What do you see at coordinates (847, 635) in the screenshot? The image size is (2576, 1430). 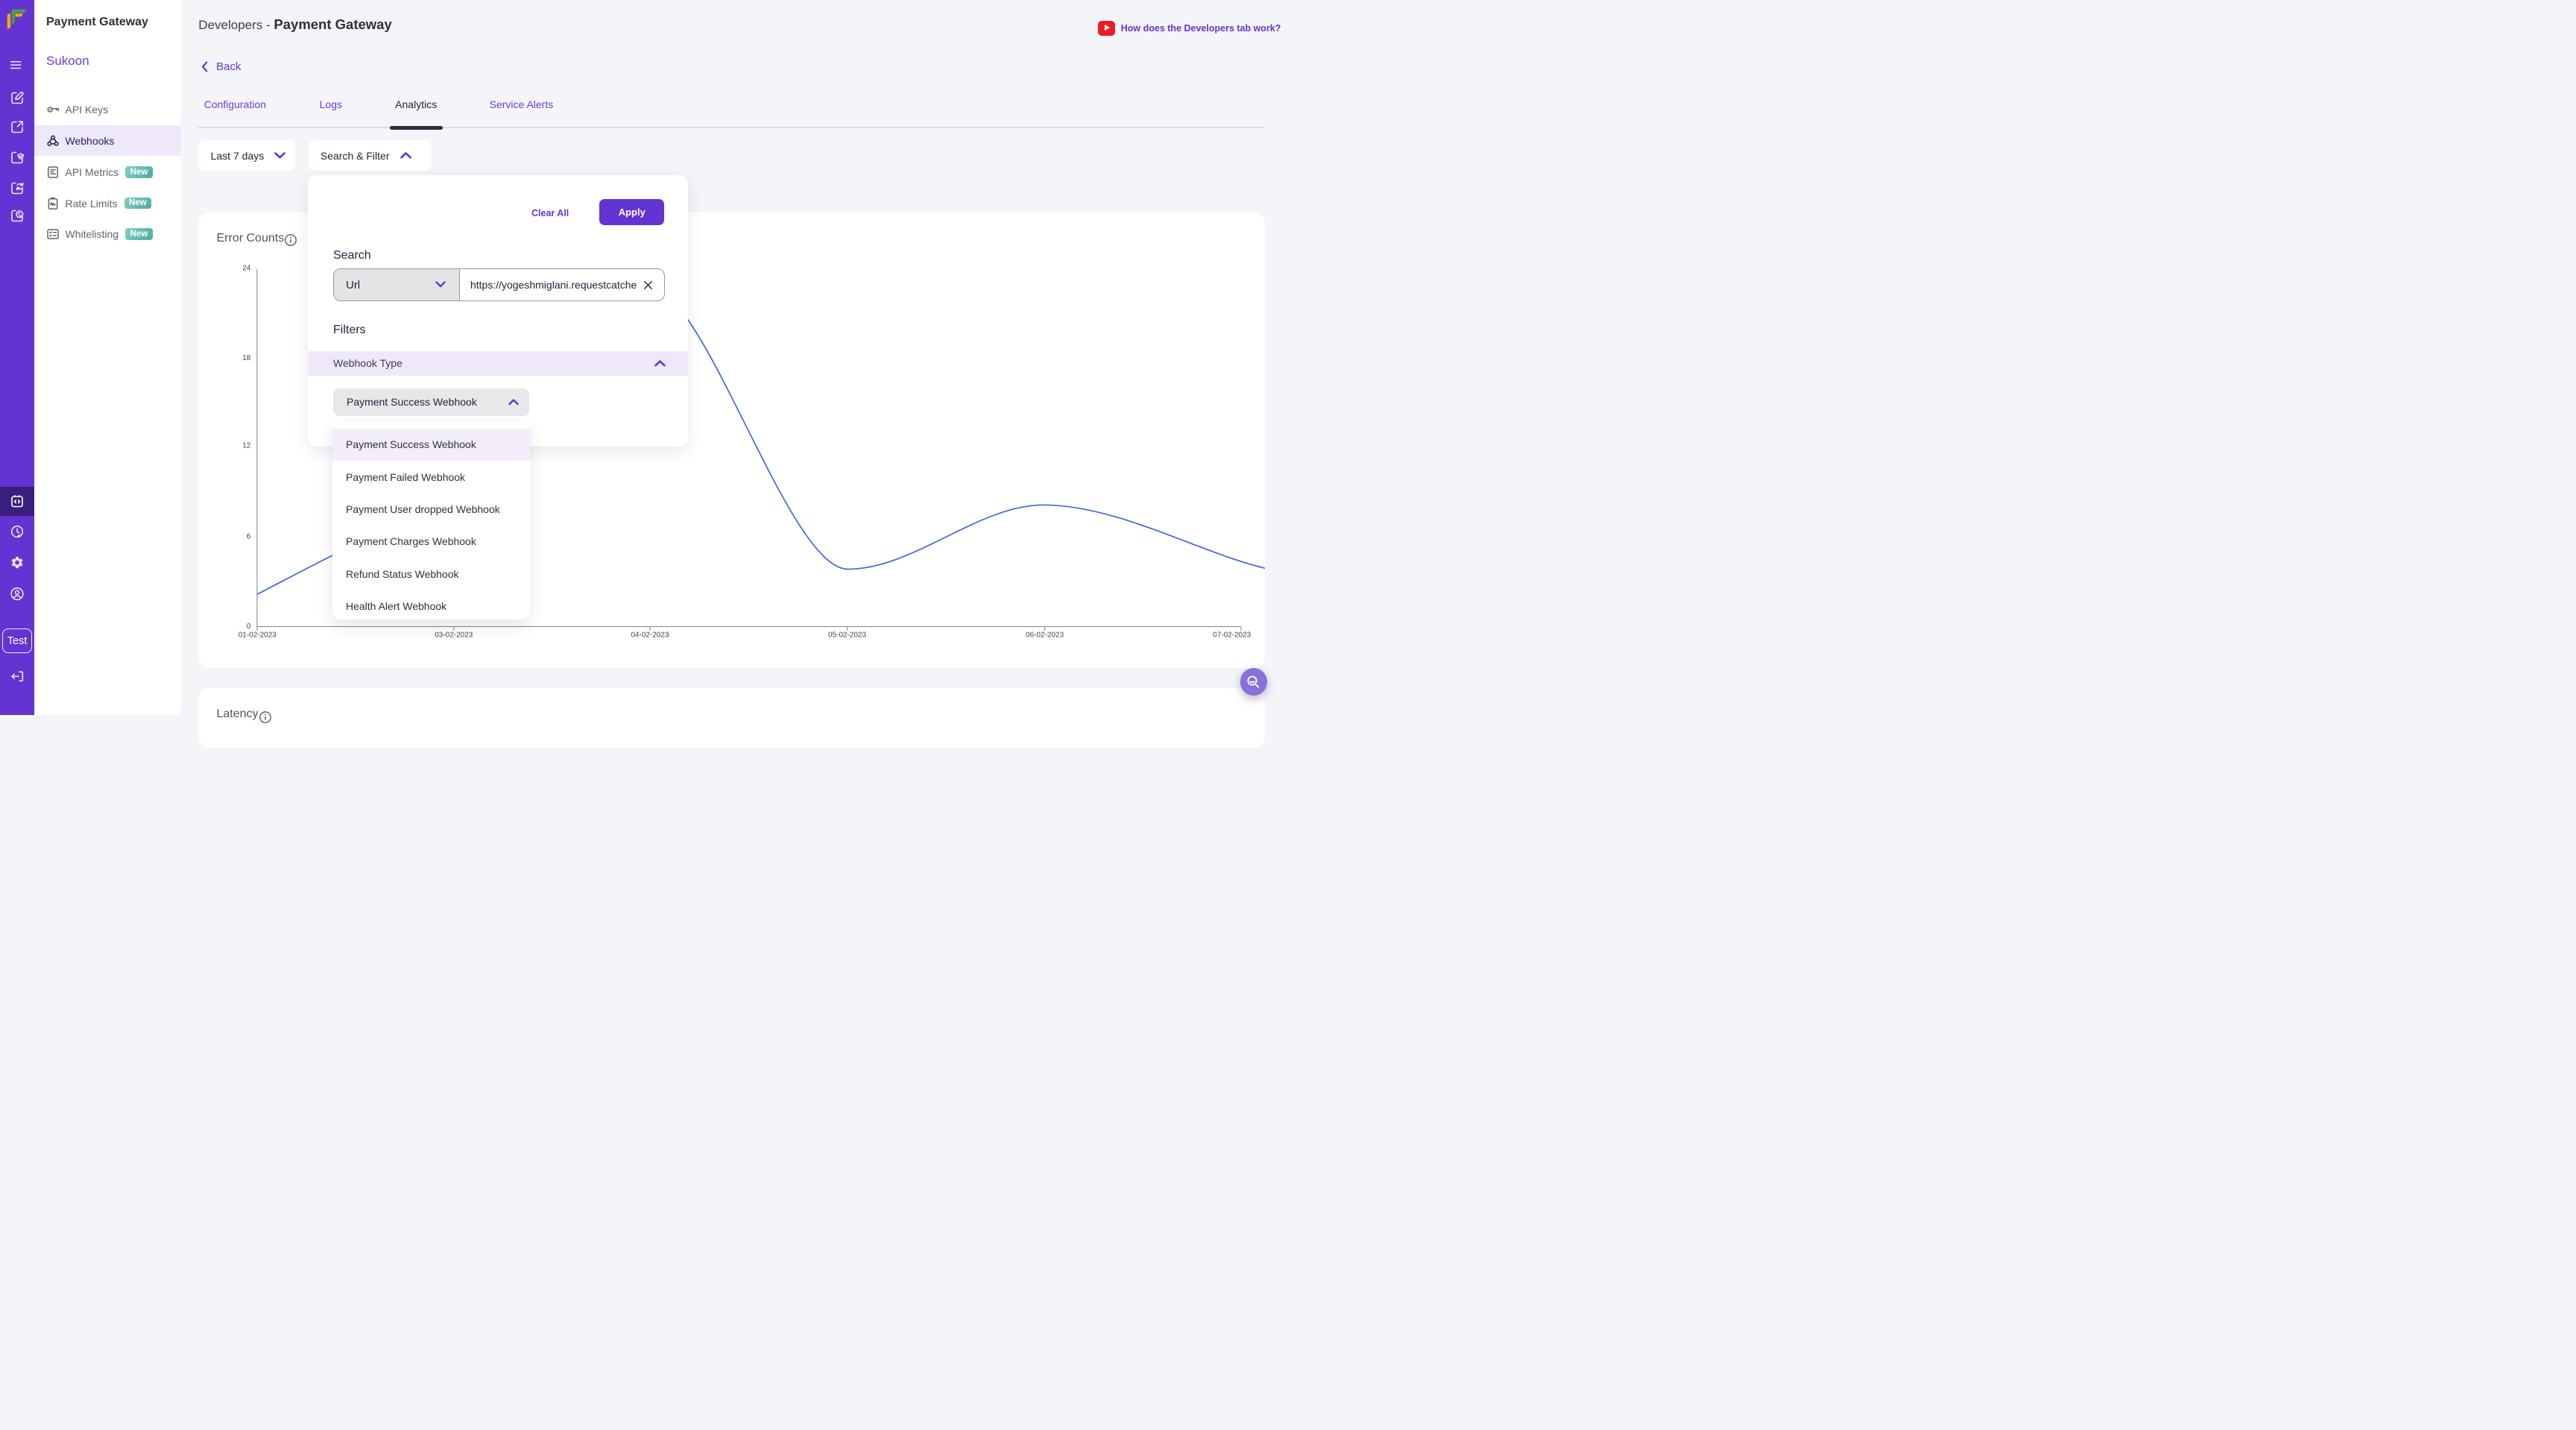 I see `svg-text: 05-02-2023` at bounding box center [847, 635].